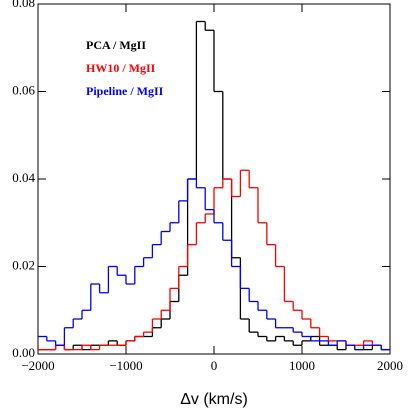 The image size is (409, 412). Describe the element at coordinates (214, 399) in the screenshot. I see `x-axis-label: Δv (km/s)` at that location.